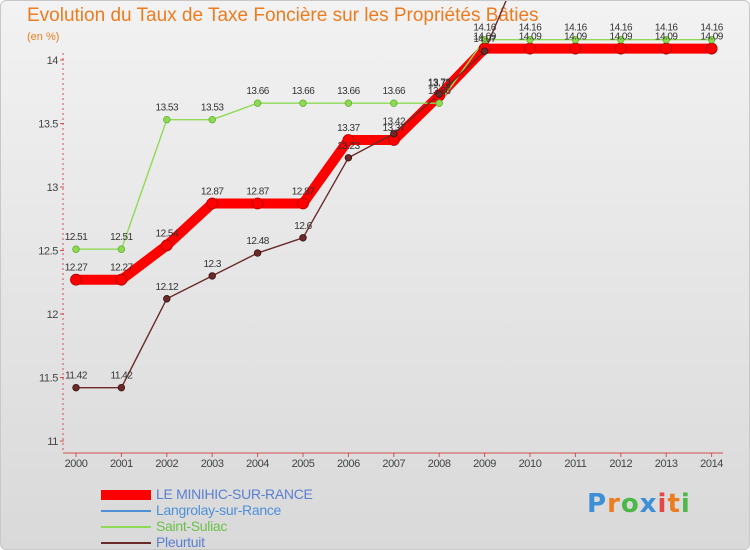 The height and width of the screenshot is (550, 750). I want to click on logo-letter: o, so click(630, 504).